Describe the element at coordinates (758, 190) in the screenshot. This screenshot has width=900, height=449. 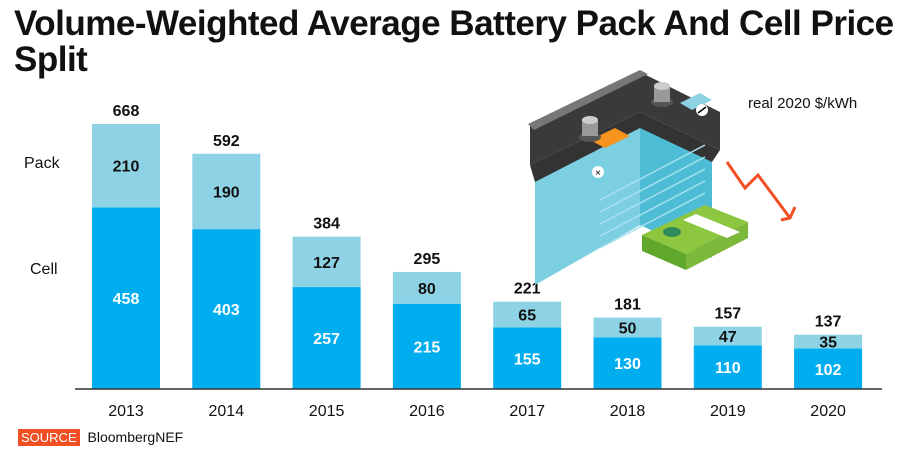
I see `down-arrow-icon` at that location.